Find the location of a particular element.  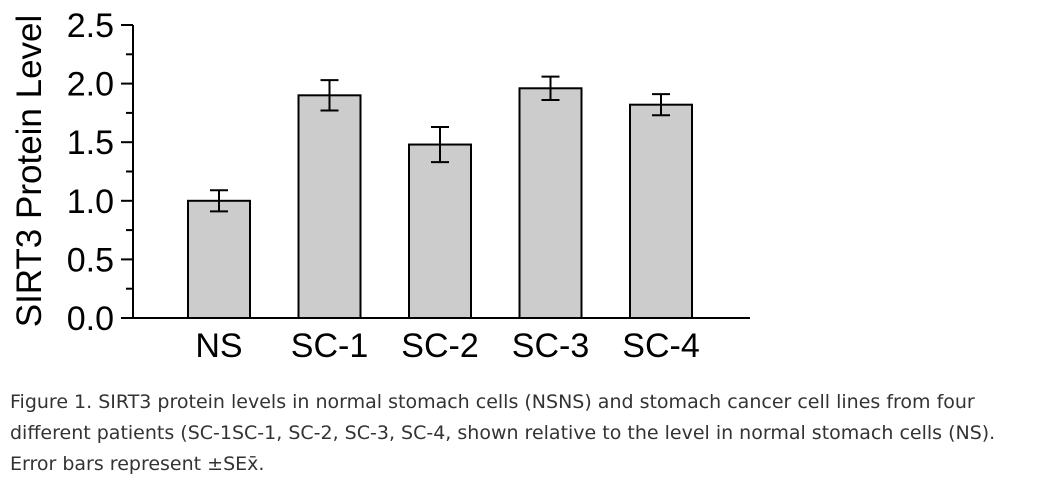

x-tick-label: SC-3 is located at coordinates (550, 346).